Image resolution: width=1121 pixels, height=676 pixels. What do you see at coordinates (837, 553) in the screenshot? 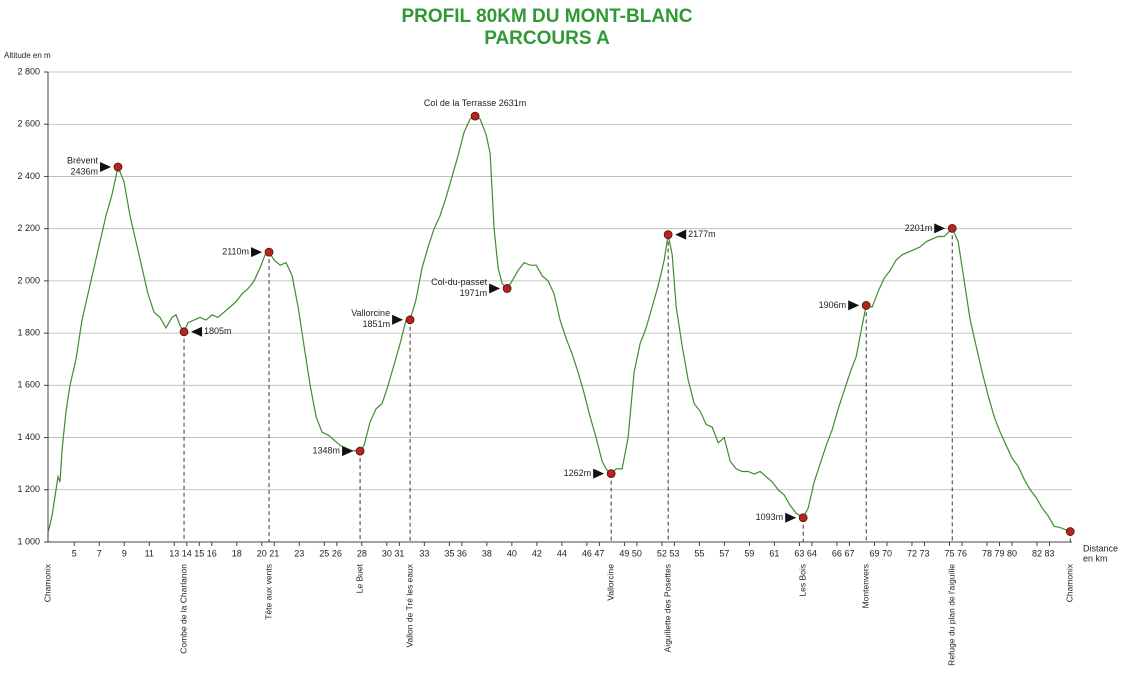
I see `x-tick-label: 66` at bounding box center [837, 553].